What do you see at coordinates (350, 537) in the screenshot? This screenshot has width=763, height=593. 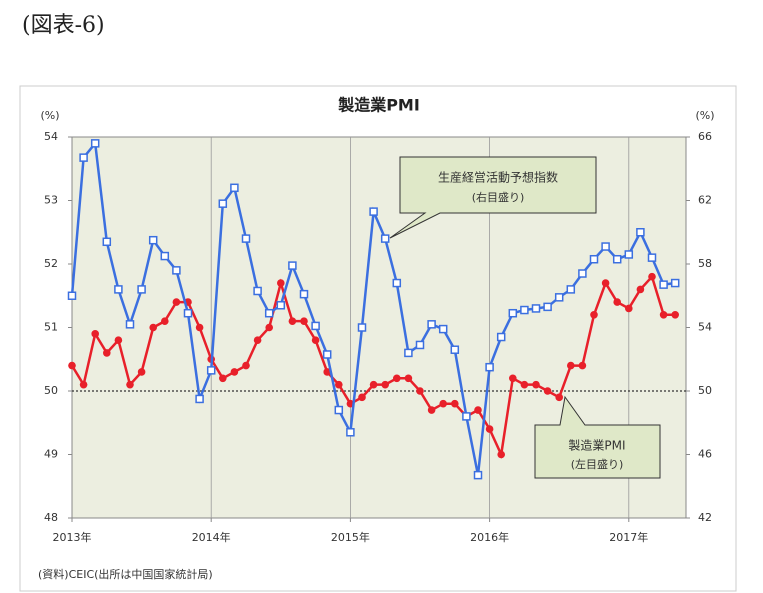 I see `x-tick-label: 2015年` at bounding box center [350, 537].